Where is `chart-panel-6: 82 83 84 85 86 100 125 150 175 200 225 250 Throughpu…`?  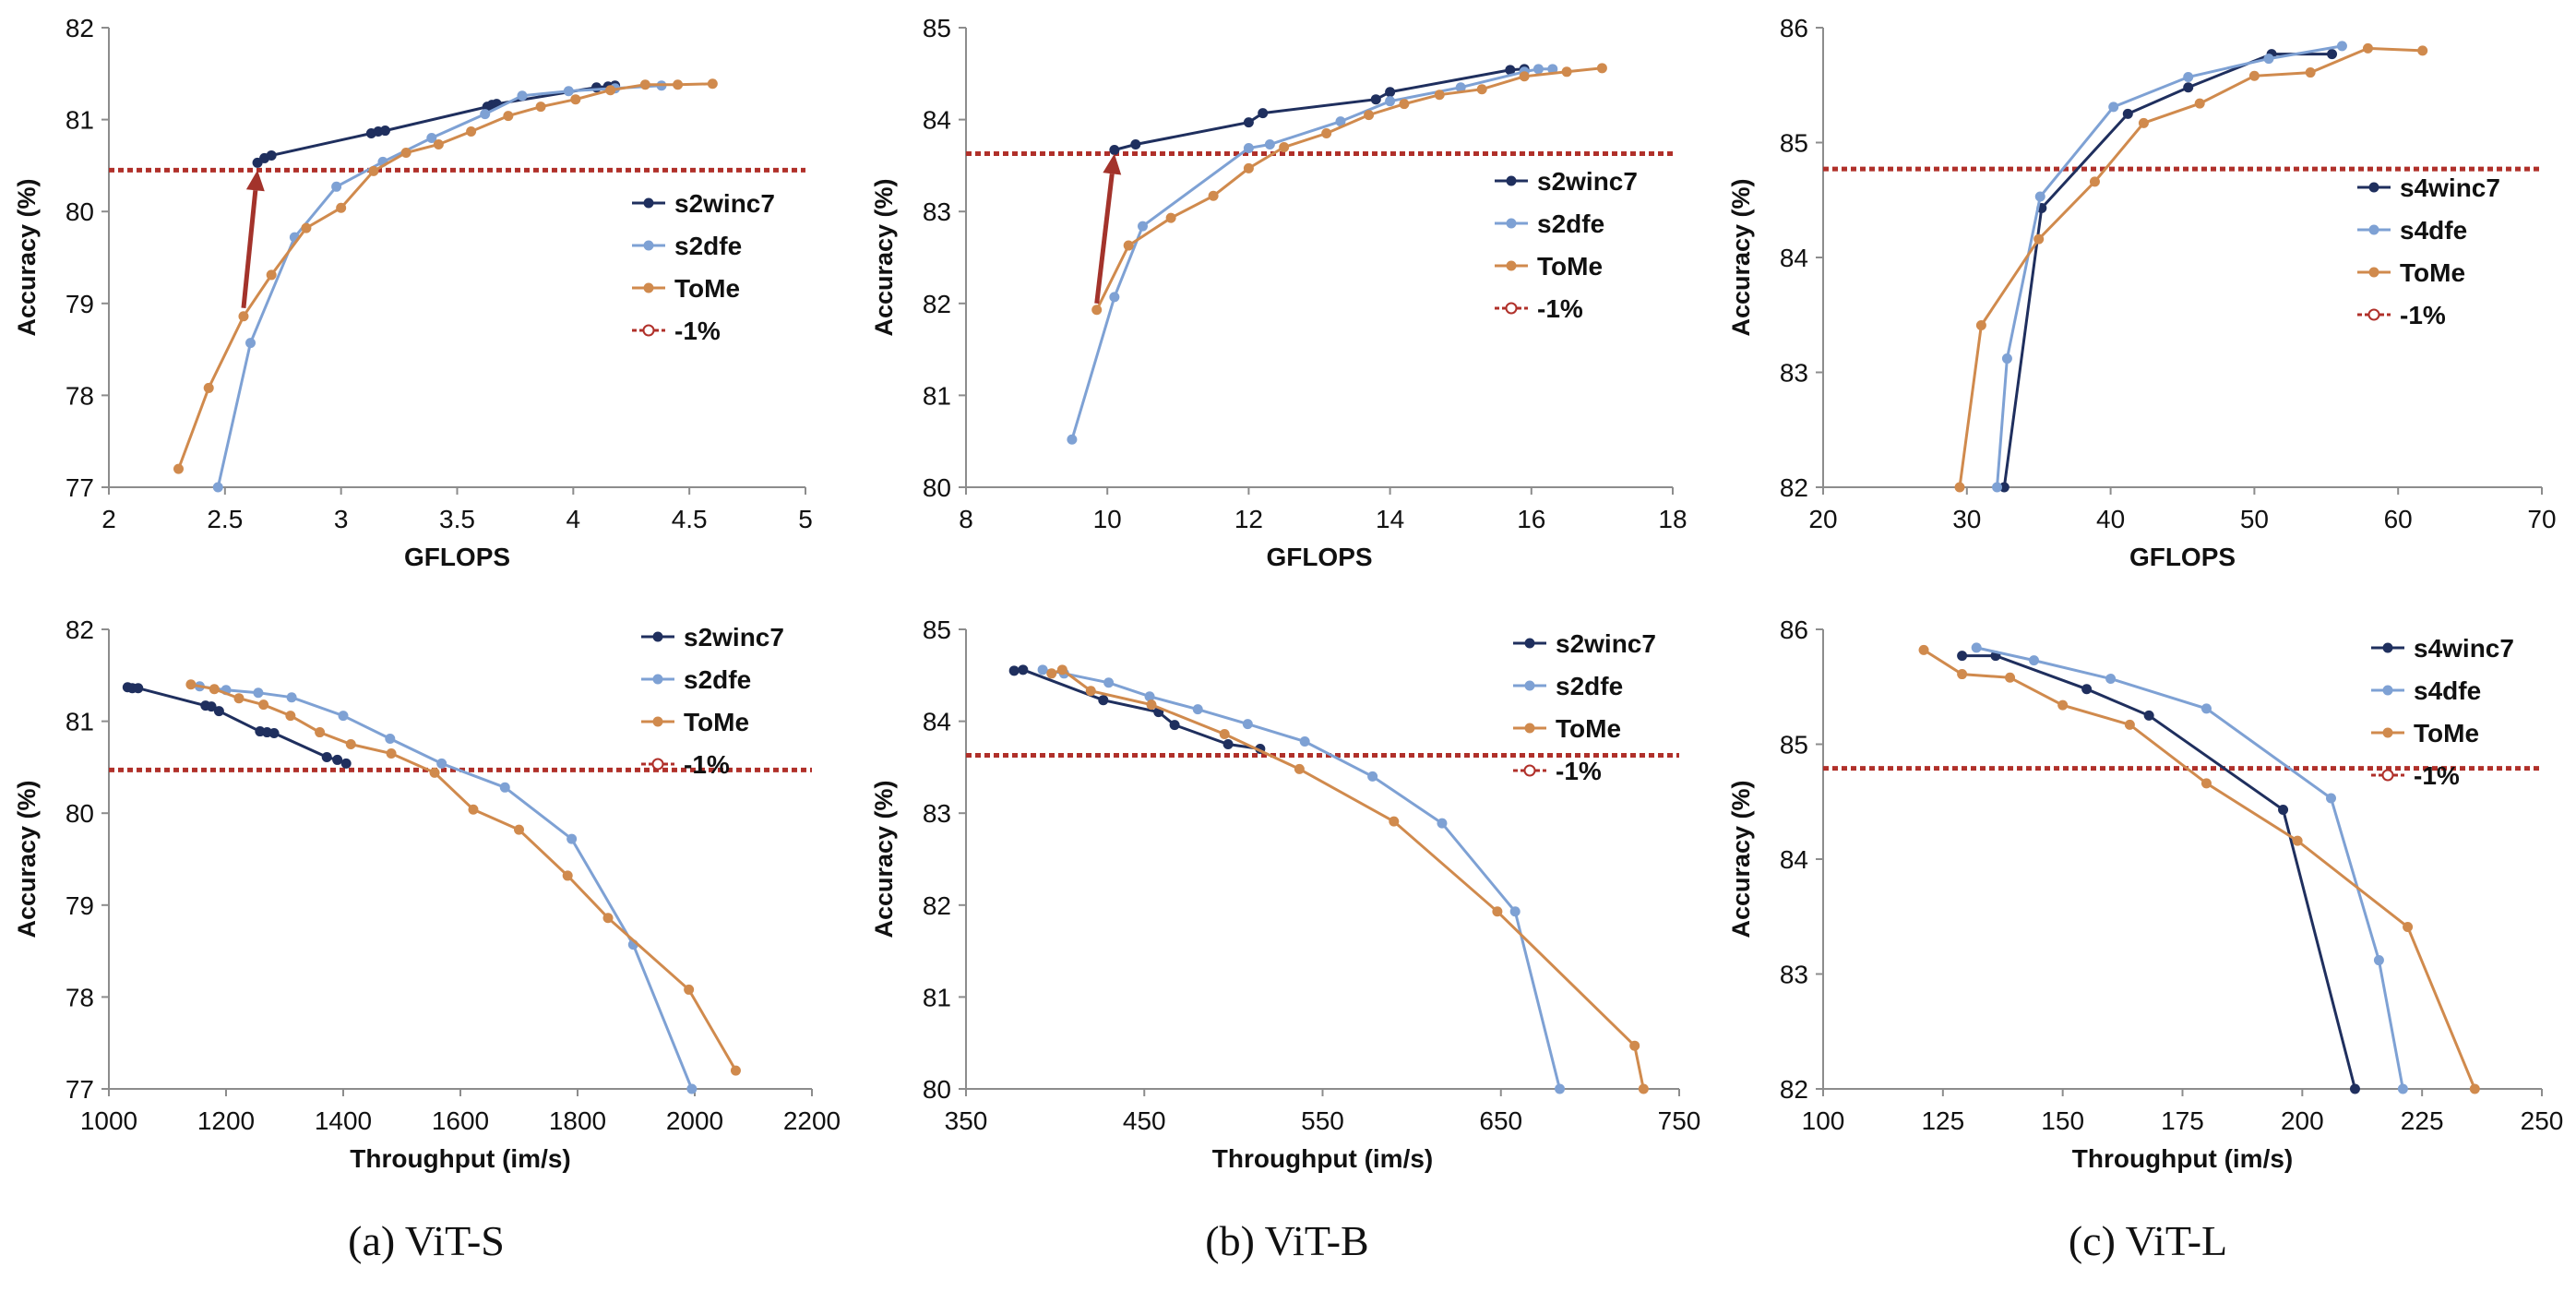
chart-panel-6: 82 83 84 85 86 100 125 150 175 200 225 250 Throughpu… is located at coordinates (2145, 894).